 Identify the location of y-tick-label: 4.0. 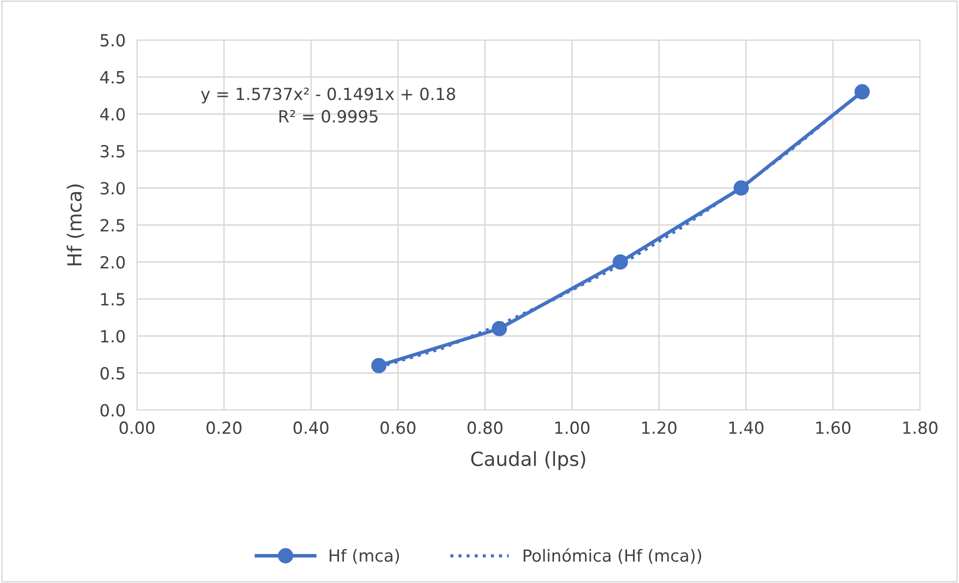
(112, 114).